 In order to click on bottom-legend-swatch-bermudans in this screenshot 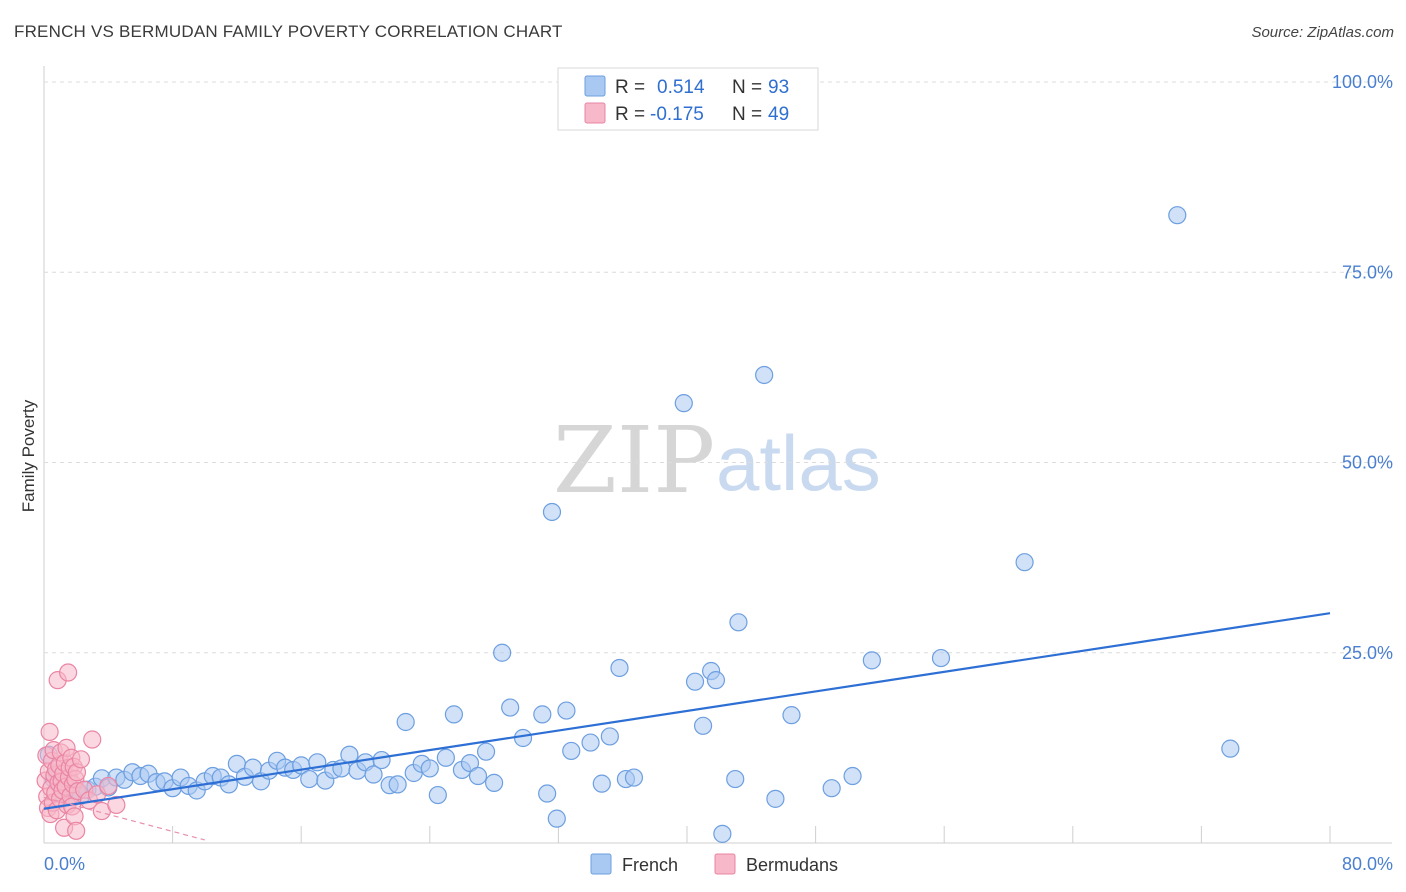, I will do `click(725, 864)`.